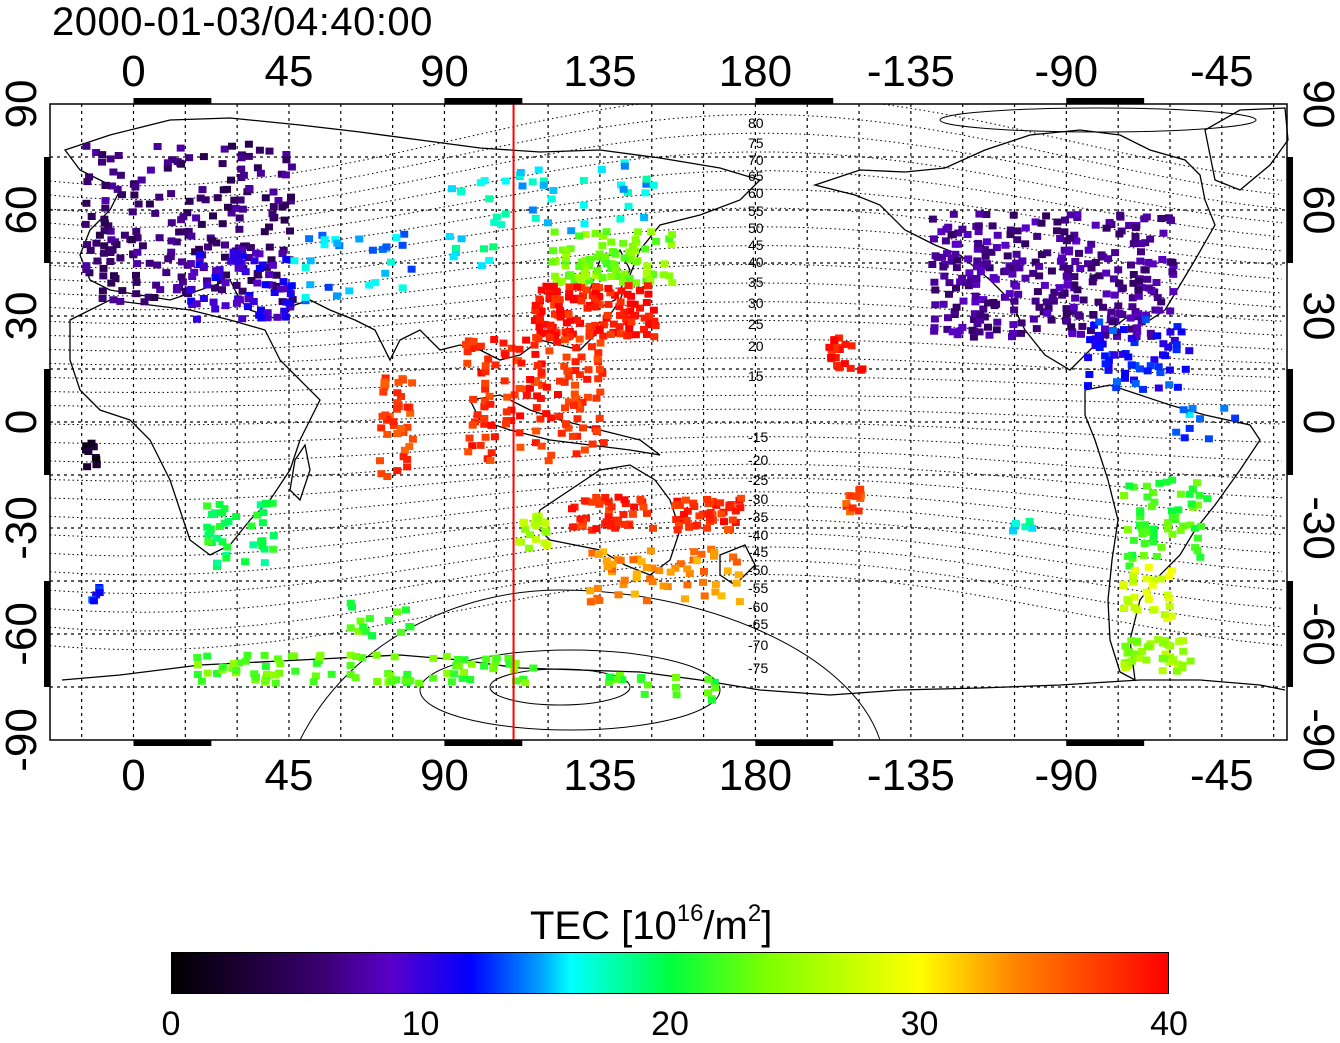  What do you see at coordinates (756, 193) in the screenshot?
I see `contour-label: 60` at bounding box center [756, 193].